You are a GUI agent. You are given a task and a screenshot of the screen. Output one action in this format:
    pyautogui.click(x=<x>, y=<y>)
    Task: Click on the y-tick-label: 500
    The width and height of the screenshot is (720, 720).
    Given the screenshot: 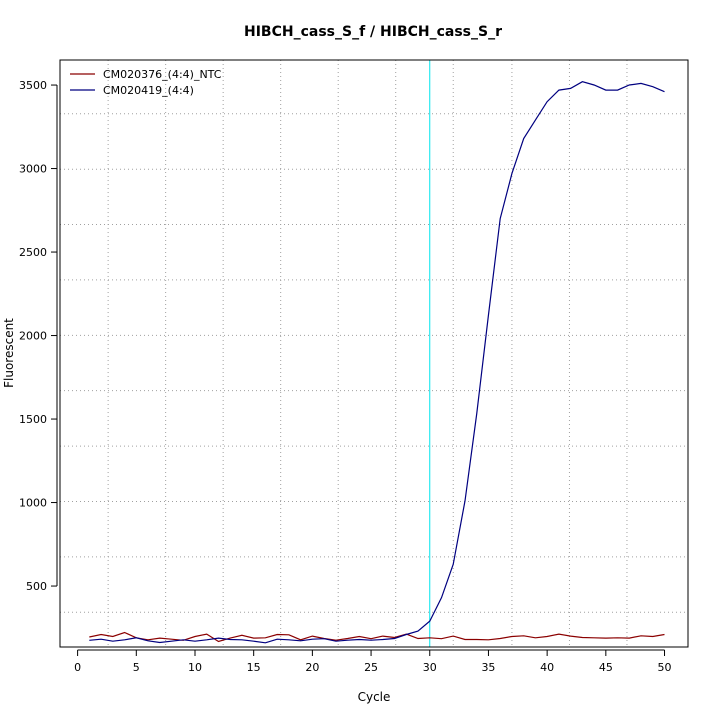 What is the action you would take?
    pyautogui.click(x=36, y=586)
    